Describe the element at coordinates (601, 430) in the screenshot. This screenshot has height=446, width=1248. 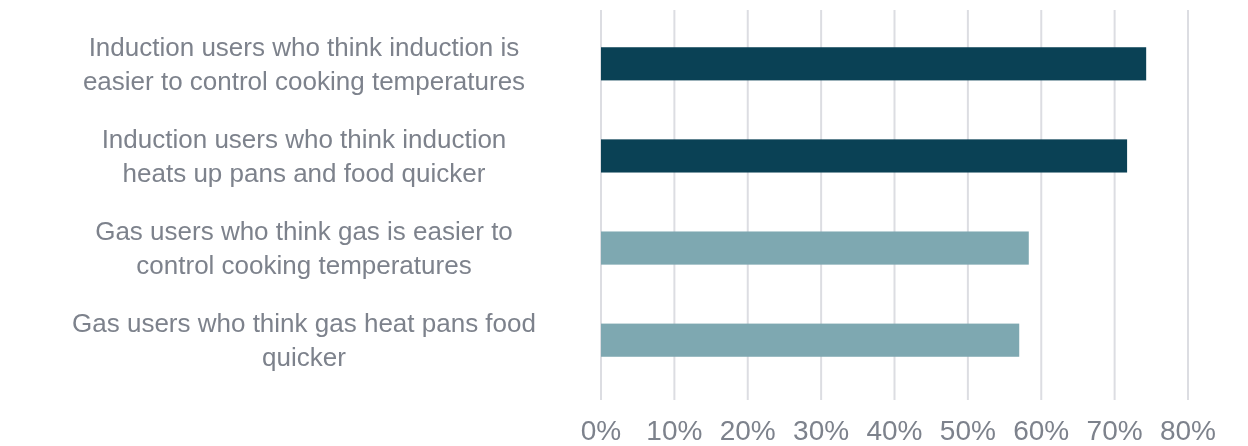
I see `x-tick-label: 0%` at that location.